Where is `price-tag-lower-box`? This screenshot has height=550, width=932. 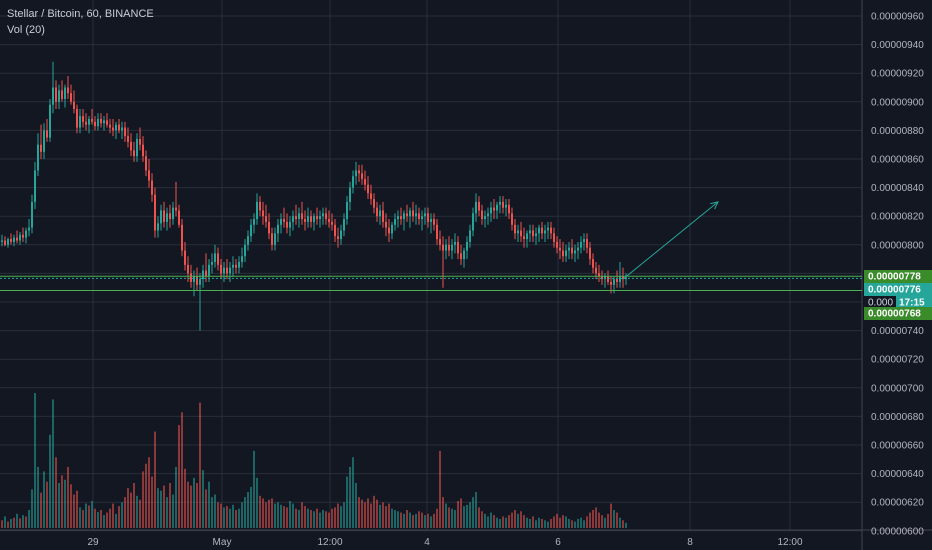
price-tag-lower-box is located at coordinates (898, 313).